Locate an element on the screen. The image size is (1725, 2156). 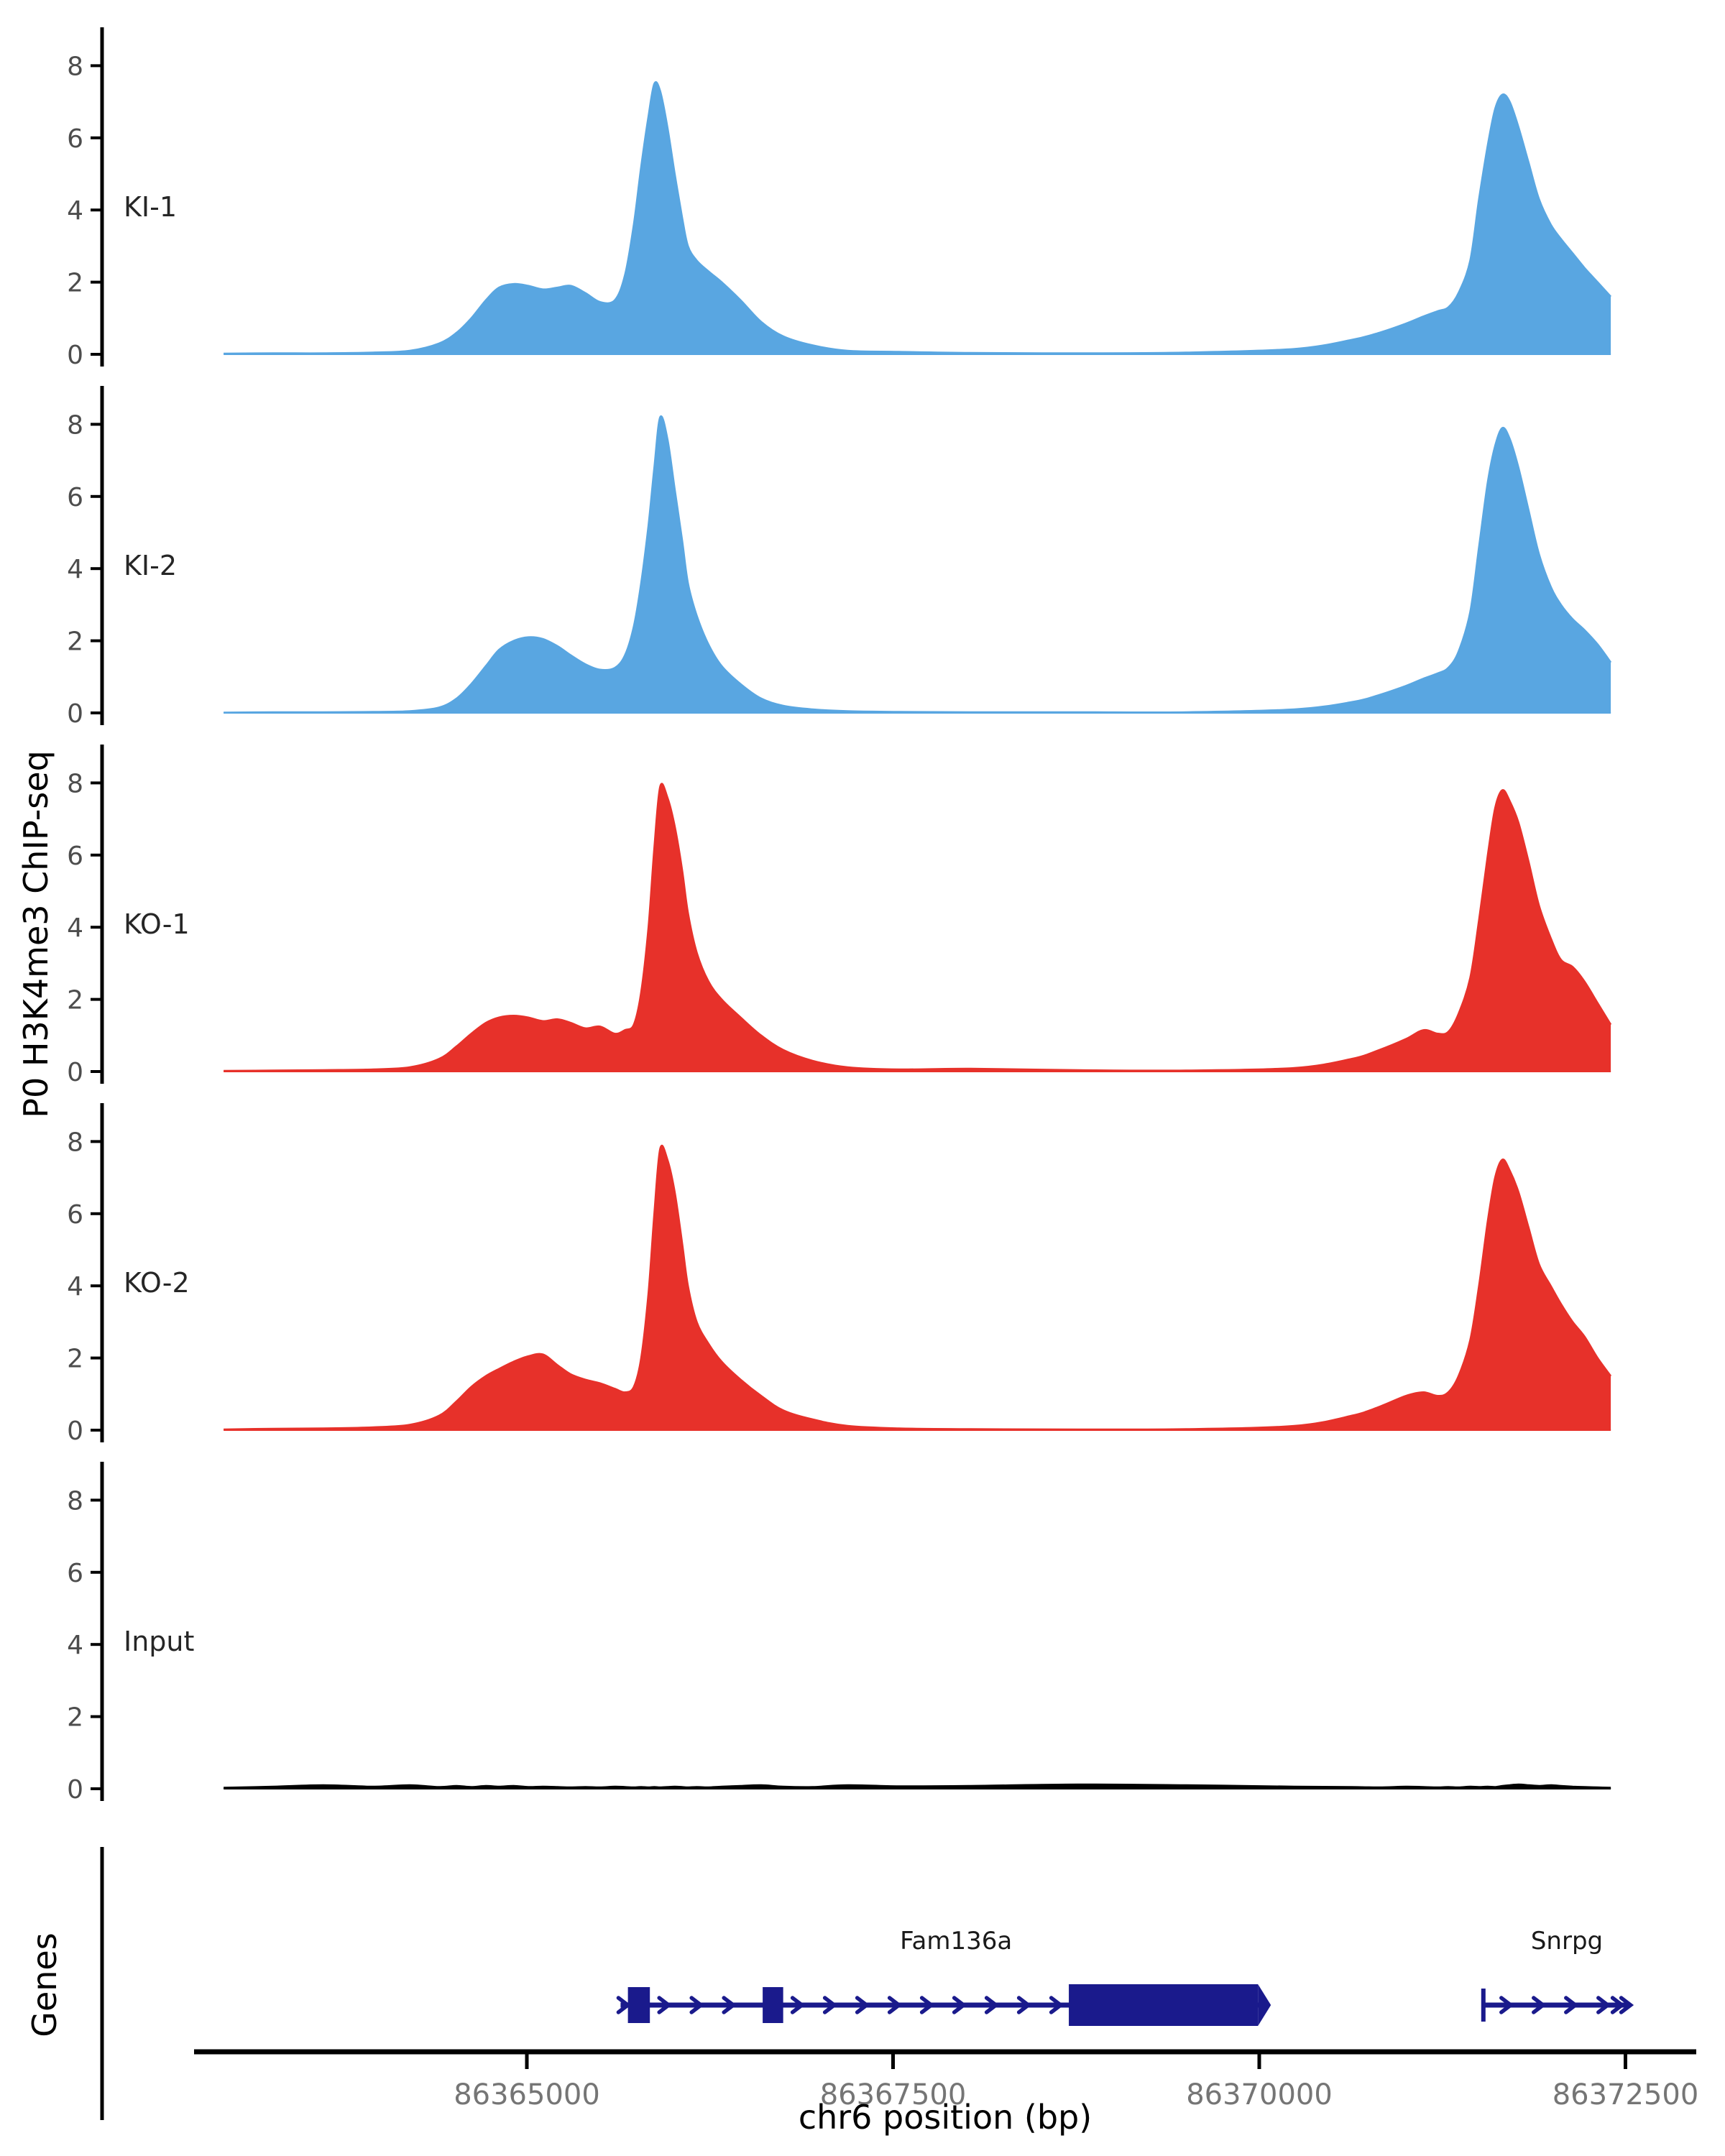
x-tick-label: 86367500 is located at coordinates (893, 2094).